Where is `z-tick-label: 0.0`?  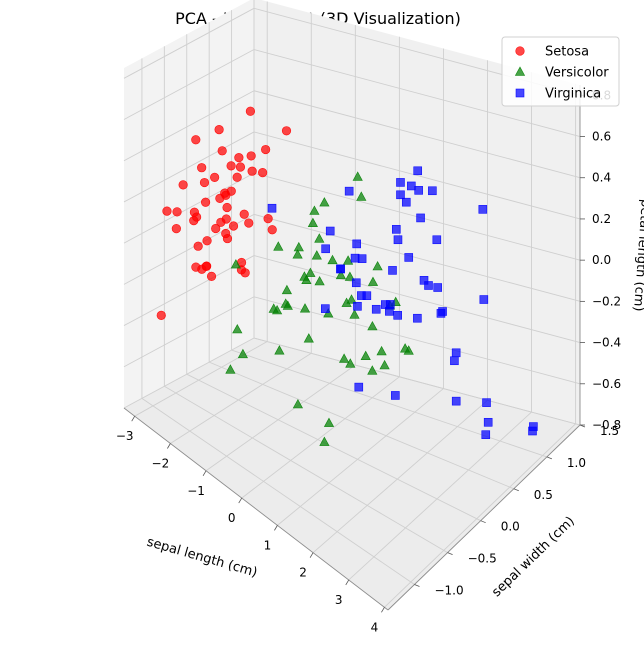
z-tick-label: 0.0 is located at coordinates (601, 260).